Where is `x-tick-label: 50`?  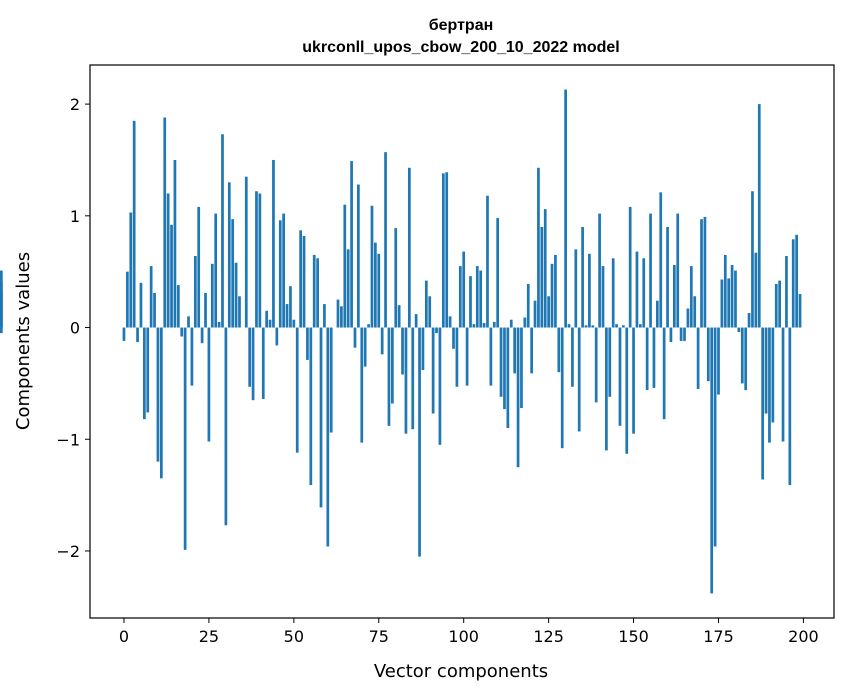
x-tick-label: 50 is located at coordinates (294, 636).